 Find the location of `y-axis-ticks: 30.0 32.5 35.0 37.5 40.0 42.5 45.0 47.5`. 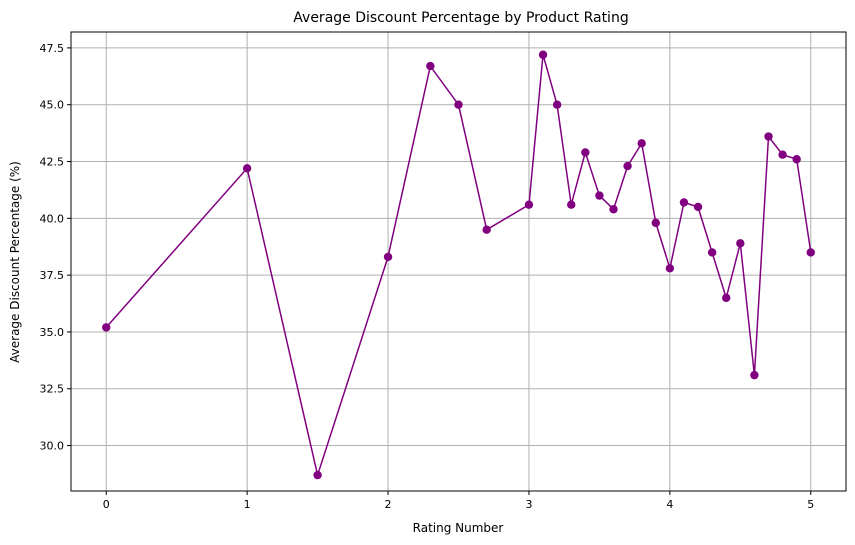

y-axis-ticks: 30.0 32.5 35.0 37.5 40.0 42.5 45.0 47.5 is located at coordinates (55, 247).